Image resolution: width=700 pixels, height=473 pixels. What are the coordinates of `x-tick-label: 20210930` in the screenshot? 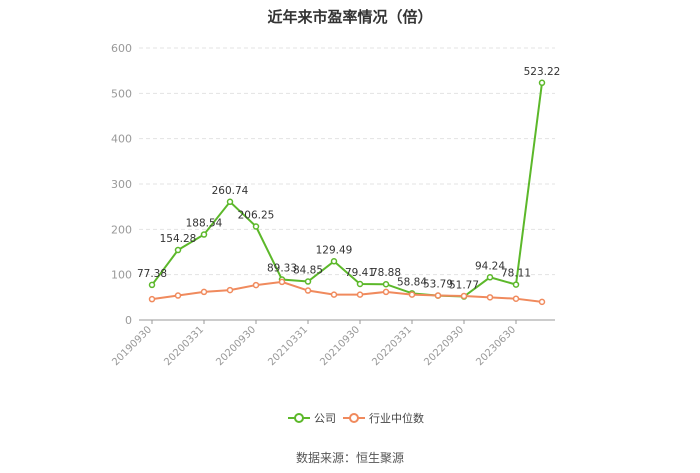 It's located at (340, 346).